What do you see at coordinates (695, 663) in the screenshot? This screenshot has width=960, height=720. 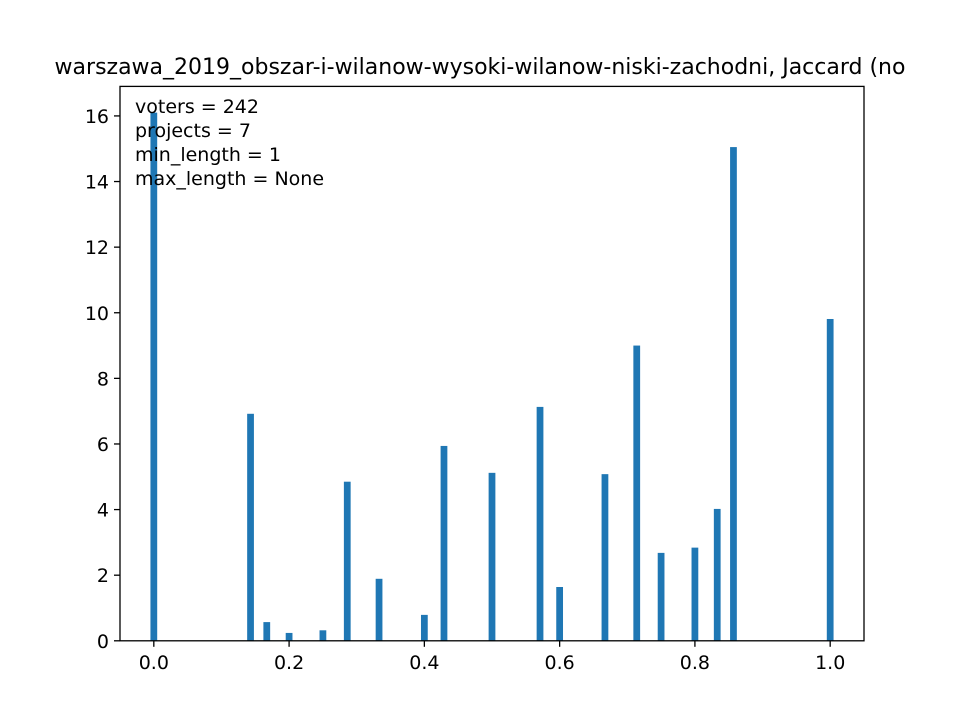 I see `x-tick-label-4: 0.8` at bounding box center [695, 663].